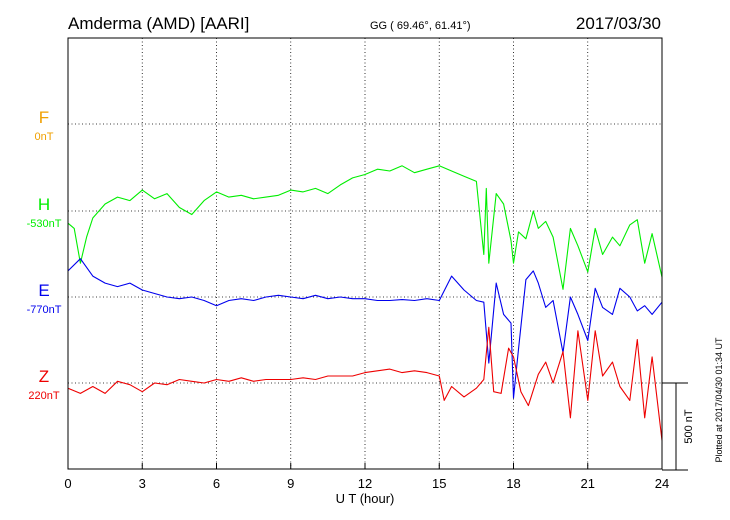 This screenshot has width=730, height=520. What do you see at coordinates (44, 224) in the screenshot?
I see `series-baseline-H: -530nT` at bounding box center [44, 224].